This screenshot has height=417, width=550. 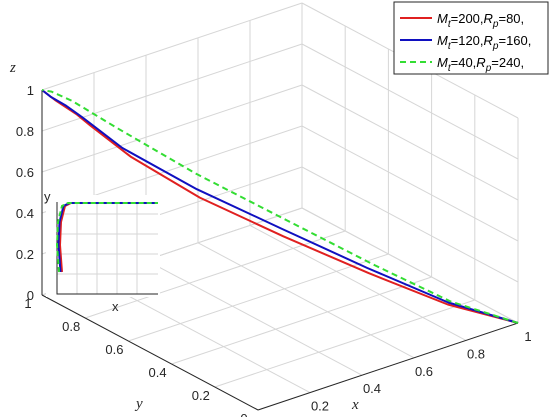 What do you see at coordinates (25, 213) in the screenshot?
I see `z-tick-label: 0.4` at bounding box center [25, 213].